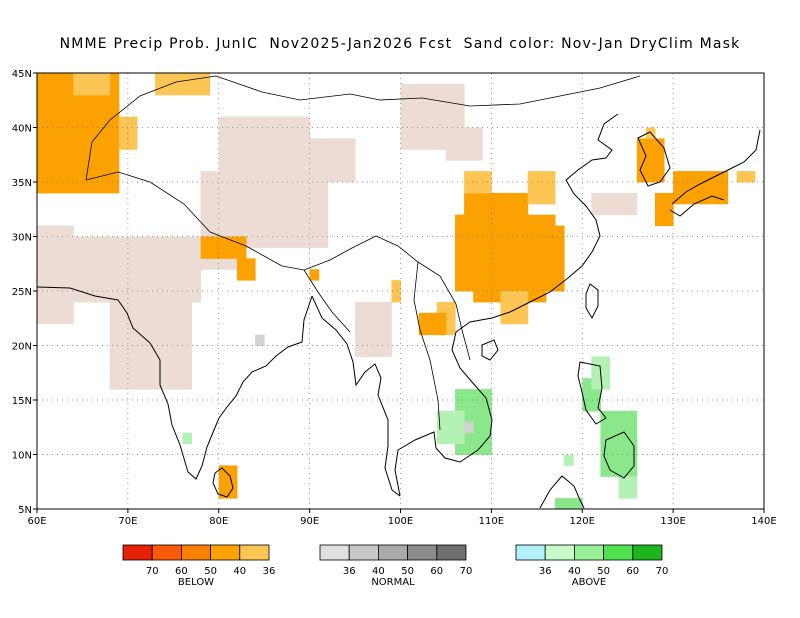 This screenshot has width=800, height=618. I want to click on lon-tick-label: 130E, so click(672, 521).